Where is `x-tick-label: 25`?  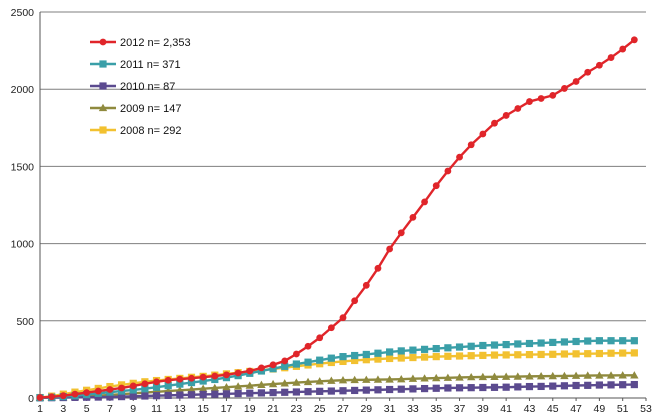 x-tick-label: 25 is located at coordinates (320, 409).